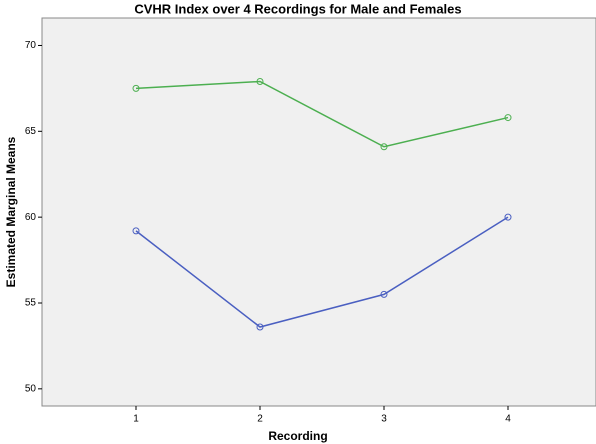 This screenshot has height=444, width=596. Describe the element at coordinates (260, 419) in the screenshot. I see `x-tick-label: 2` at that location.